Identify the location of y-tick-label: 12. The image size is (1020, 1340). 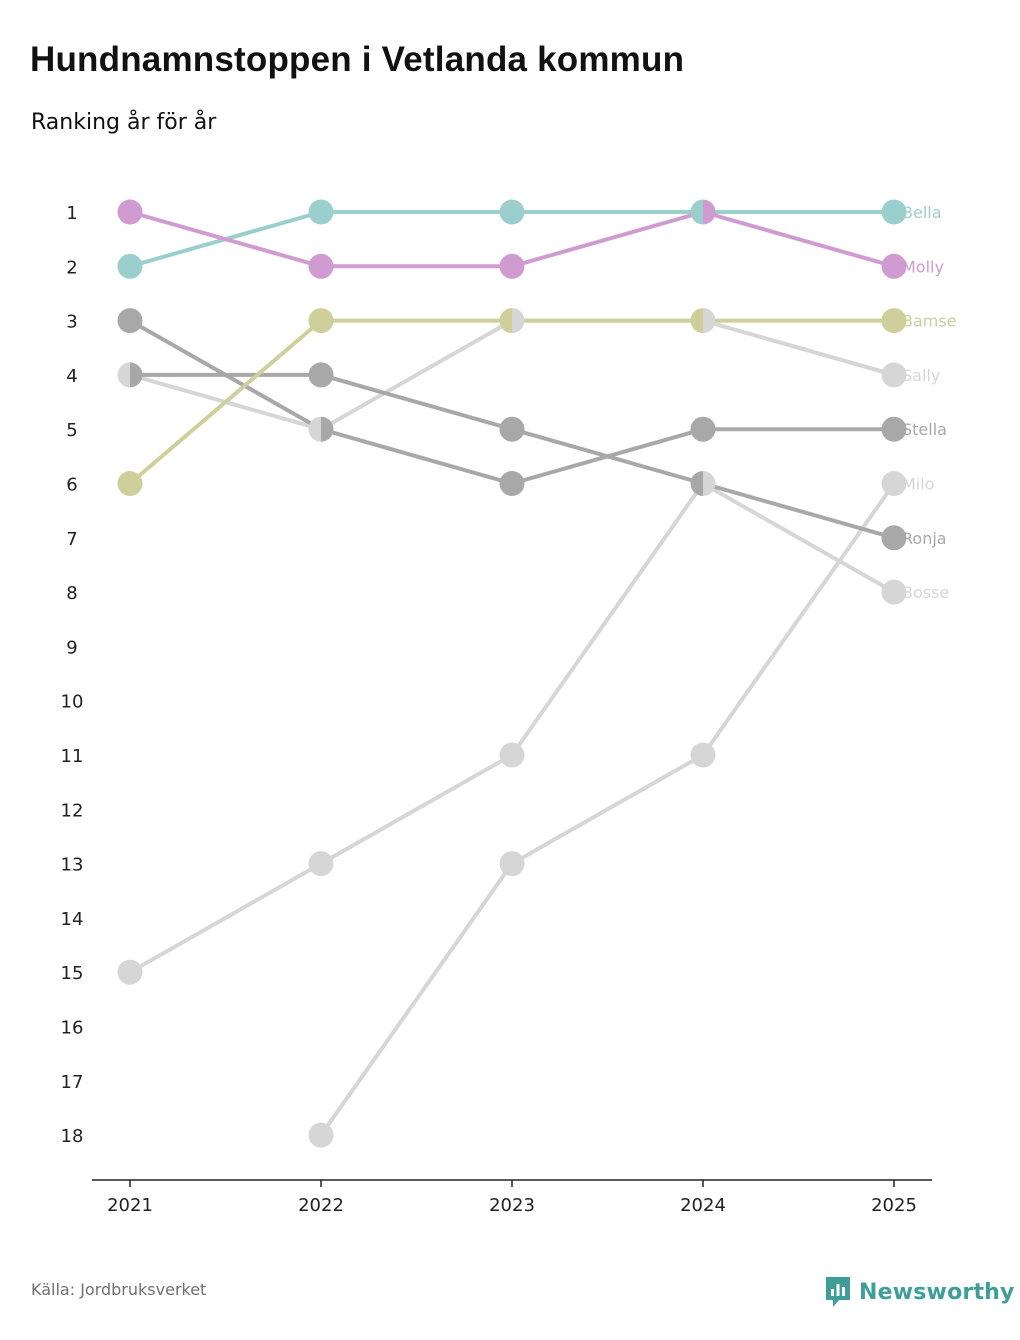
(72, 810).